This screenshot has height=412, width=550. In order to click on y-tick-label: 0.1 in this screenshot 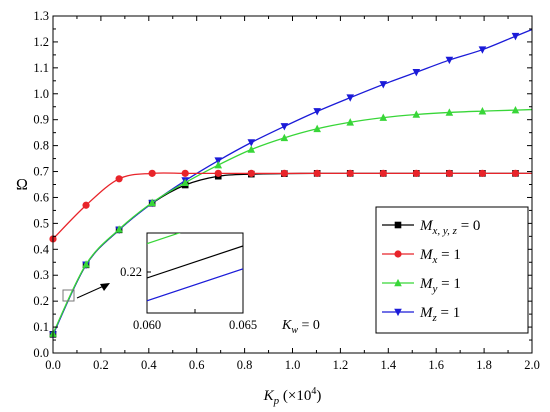, I will do `click(41, 327)`.